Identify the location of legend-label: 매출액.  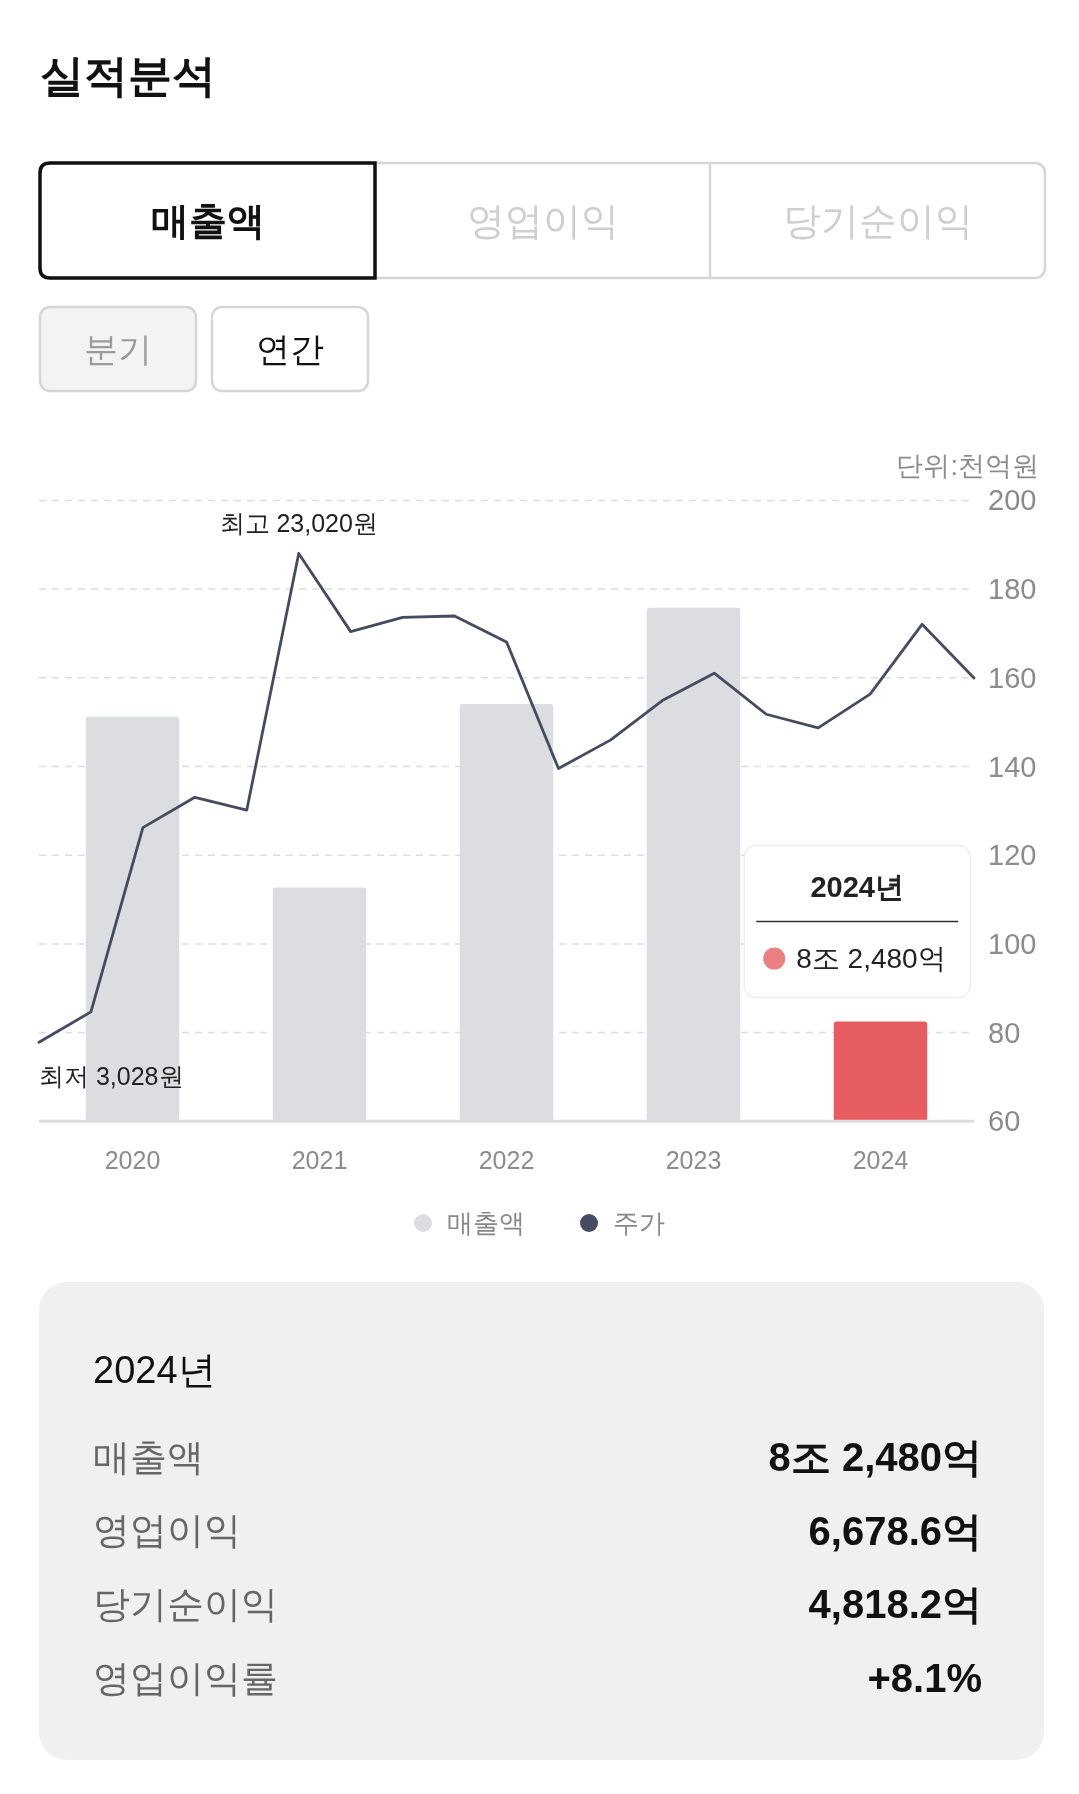
(486, 1223).